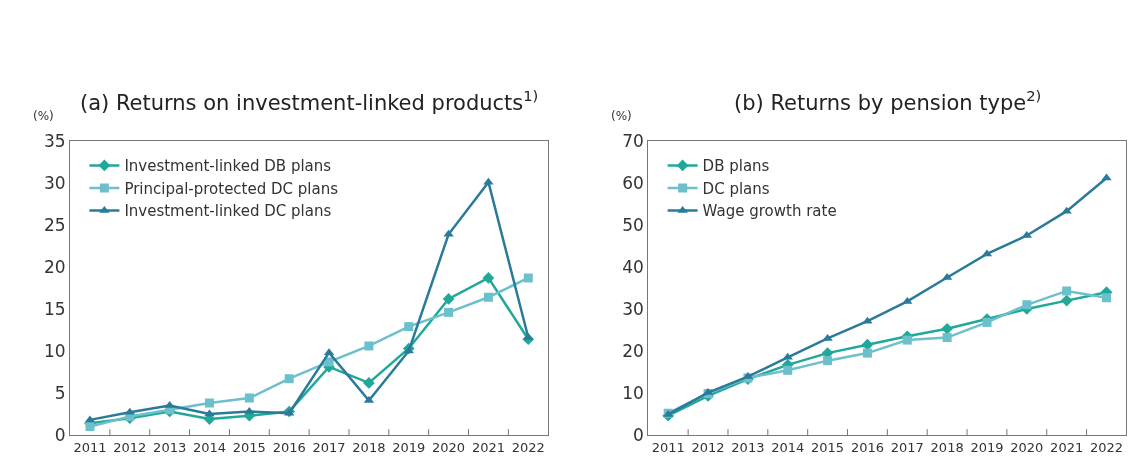  What do you see at coordinates (228, 166) in the screenshot?
I see `legend-label: Investment-linked DB plans` at bounding box center [228, 166].